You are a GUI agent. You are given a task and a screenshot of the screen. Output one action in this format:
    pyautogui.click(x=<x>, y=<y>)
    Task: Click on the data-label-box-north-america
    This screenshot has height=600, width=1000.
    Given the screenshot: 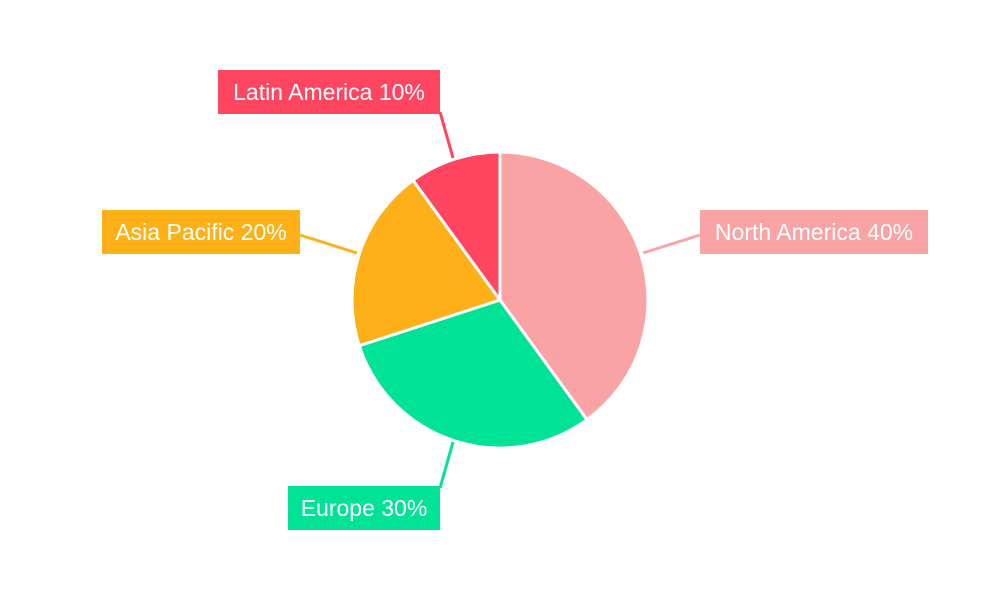 What is the action you would take?
    pyautogui.click(x=814, y=232)
    